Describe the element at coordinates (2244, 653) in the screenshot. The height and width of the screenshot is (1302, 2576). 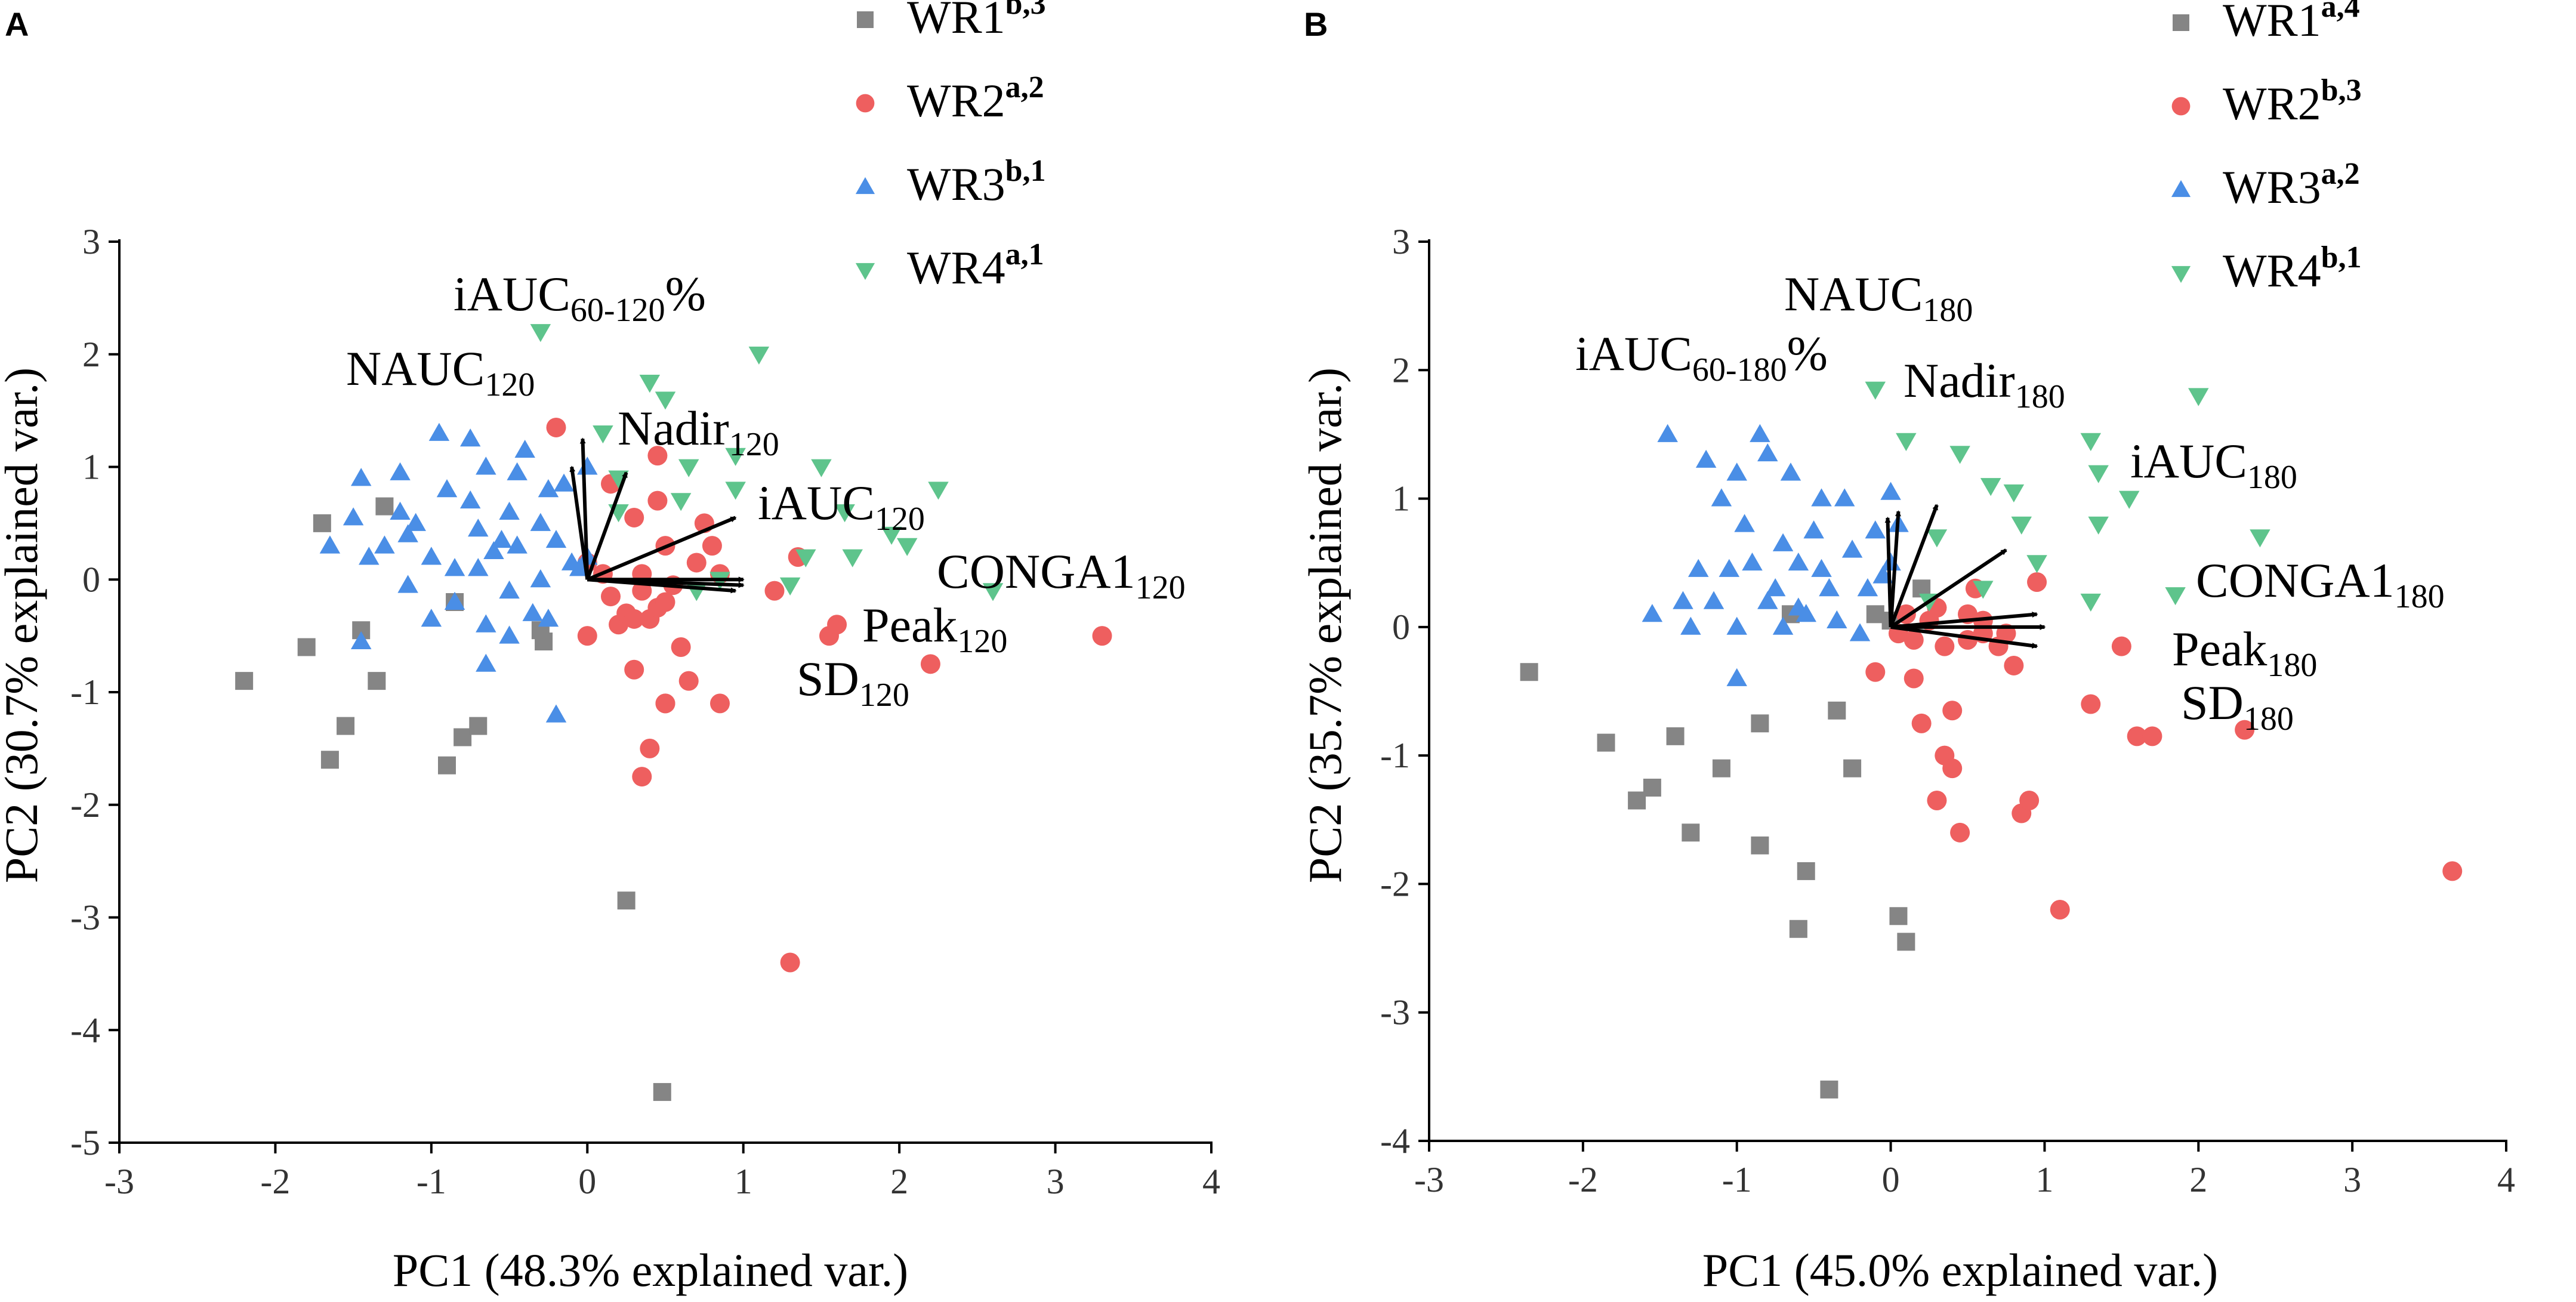
I see `loading-label: Peak180` at that location.